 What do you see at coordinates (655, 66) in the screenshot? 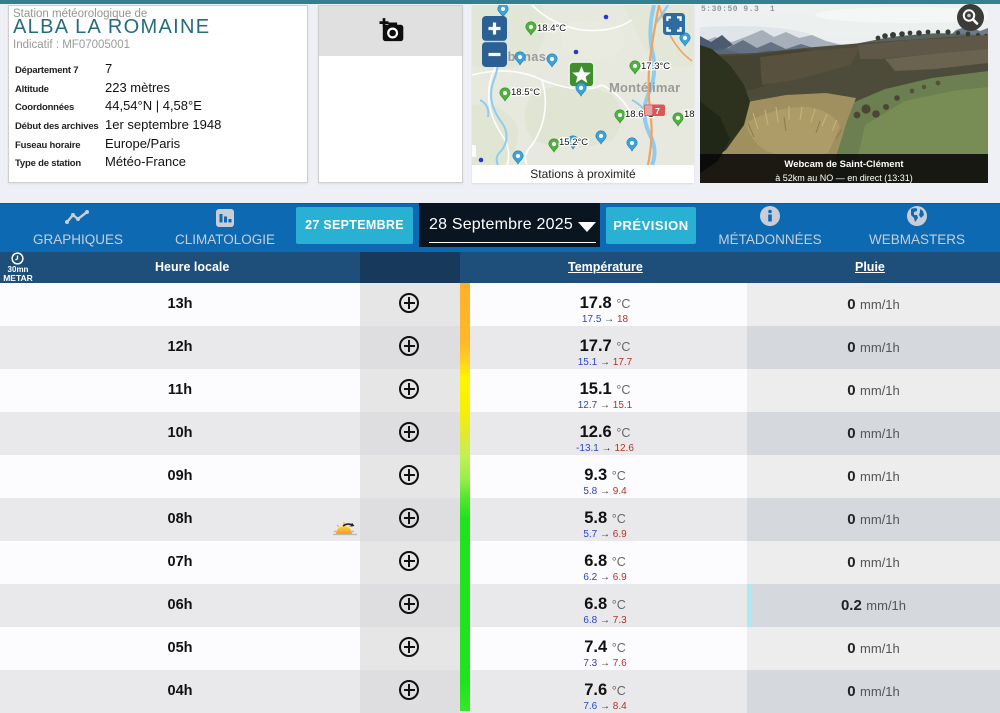
I see `svg-text: 17.3°C` at bounding box center [655, 66].